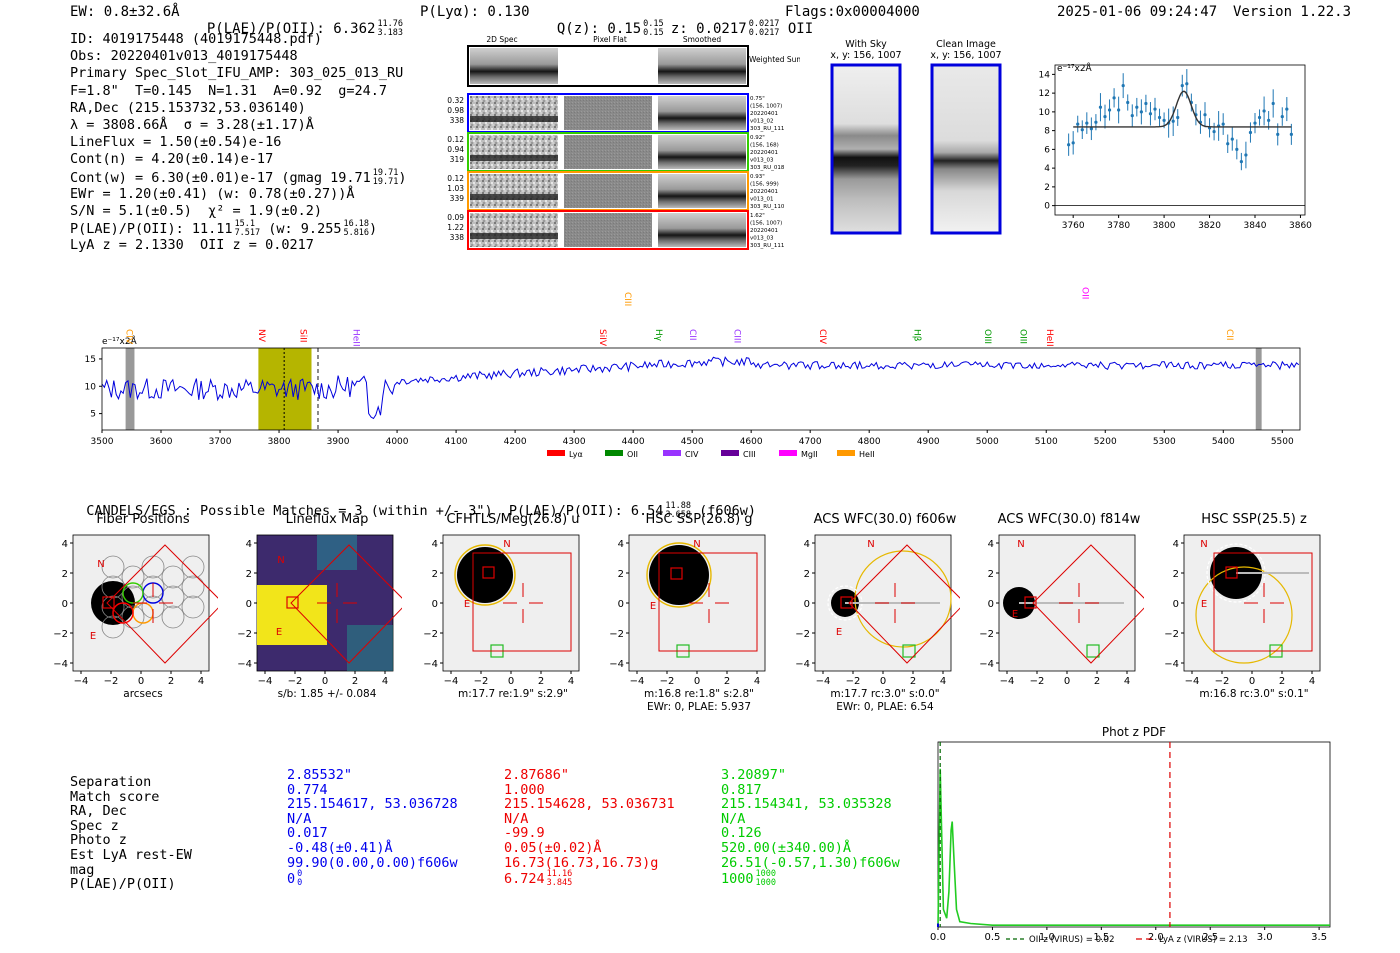 The image size is (1400, 953). What do you see at coordinates (1164, 225) in the screenshot?
I see `linefit-xtick-label: 3800` at bounding box center [1164, 225].